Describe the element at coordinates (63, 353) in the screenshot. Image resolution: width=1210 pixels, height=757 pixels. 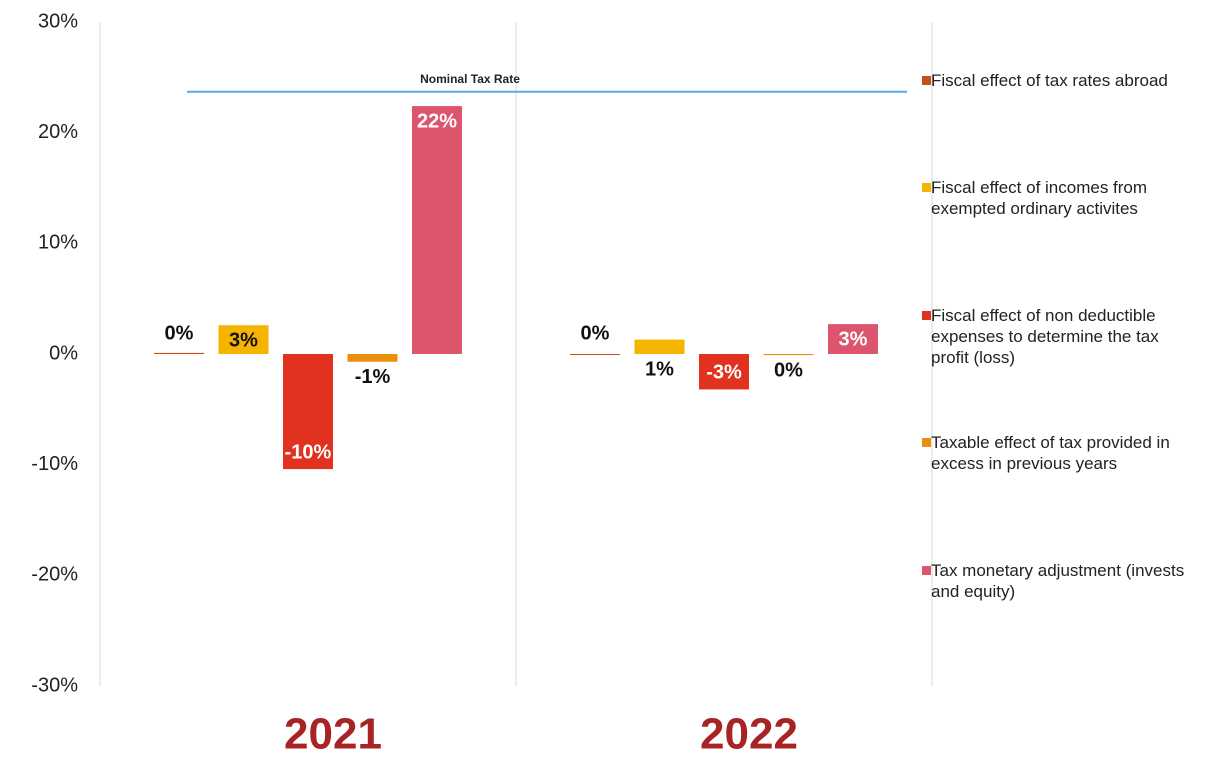
I see `y-tick-label: 0%` at that location.